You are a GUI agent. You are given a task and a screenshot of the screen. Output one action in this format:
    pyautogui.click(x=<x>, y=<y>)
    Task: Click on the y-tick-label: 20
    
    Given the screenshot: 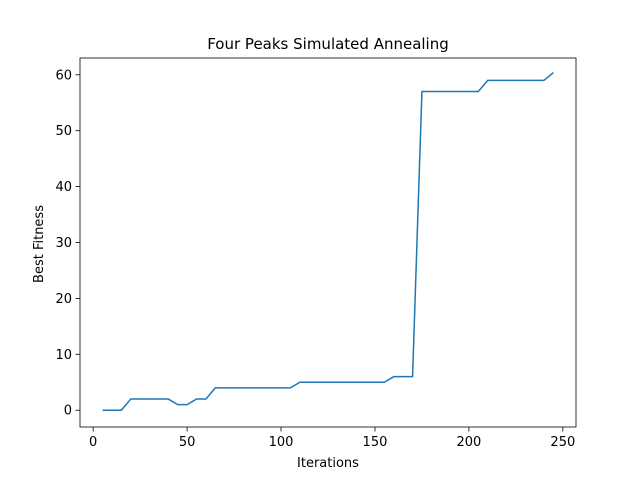 What is the action you would take?
    pyautogui.click(x=63, y=299)
    